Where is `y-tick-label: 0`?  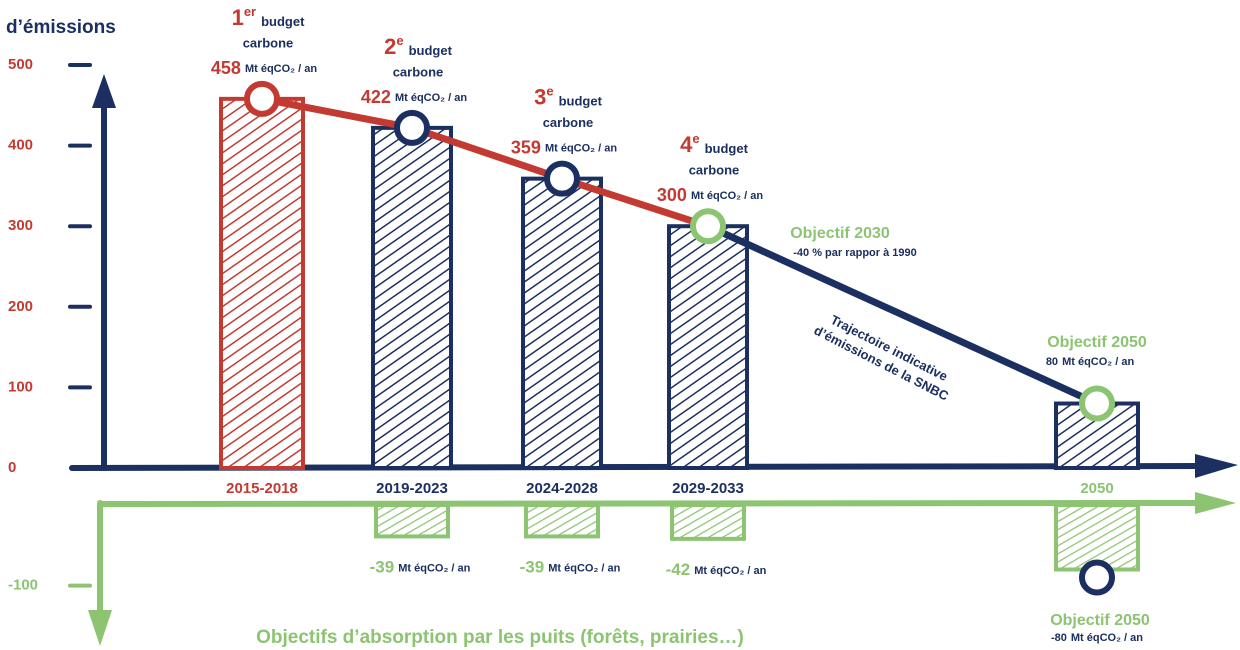 y-tick-label: 0 is located at coordinates (12, 467).